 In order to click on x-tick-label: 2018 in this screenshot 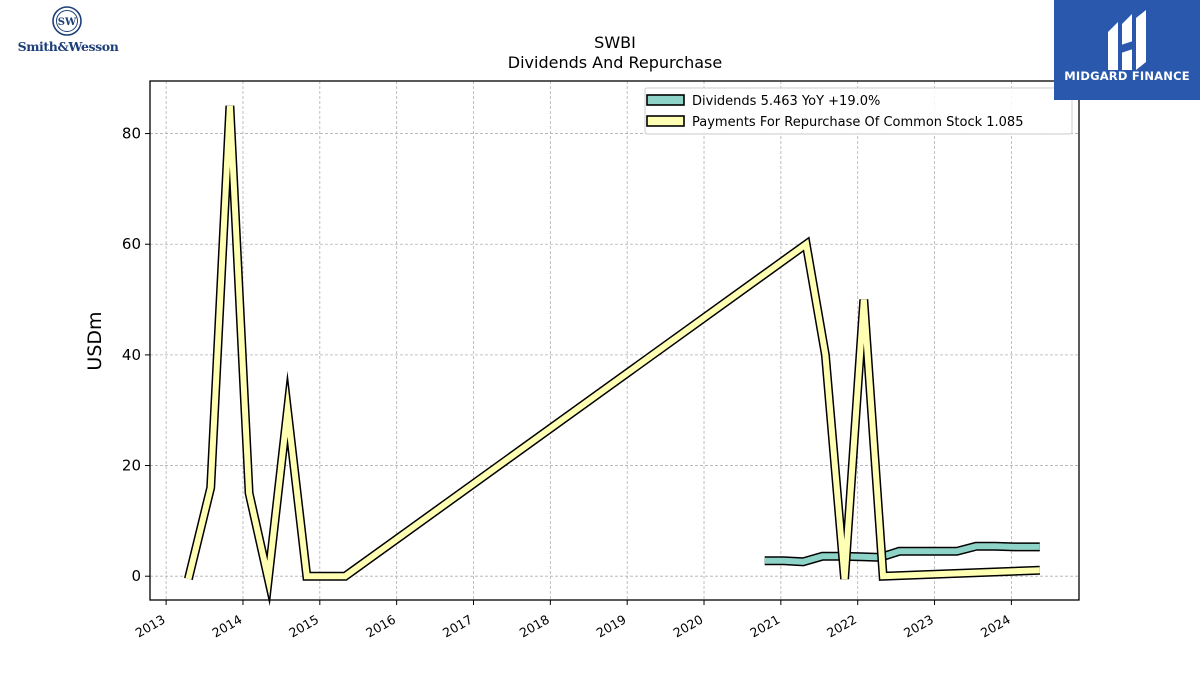, I will do `click(534, 626)`.